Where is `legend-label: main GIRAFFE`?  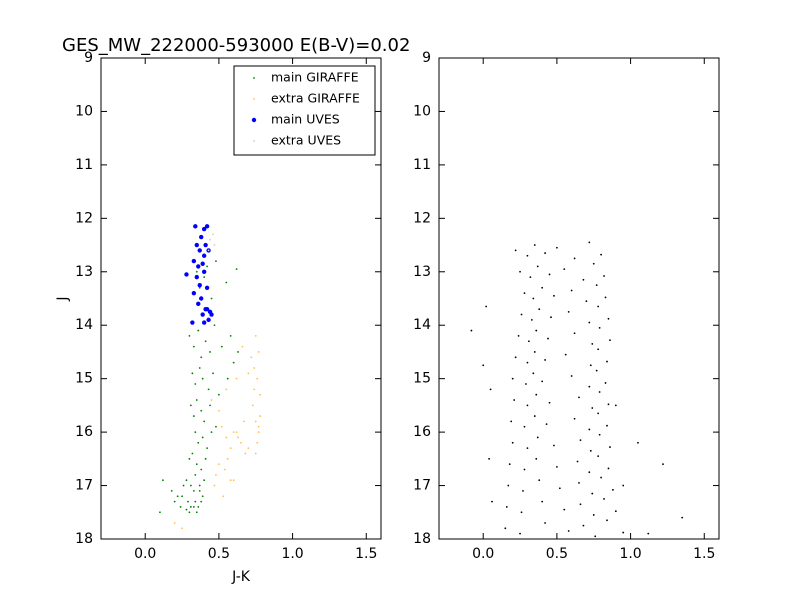 legend-label: main GIRAFFE is located at coordinates (315, 77).